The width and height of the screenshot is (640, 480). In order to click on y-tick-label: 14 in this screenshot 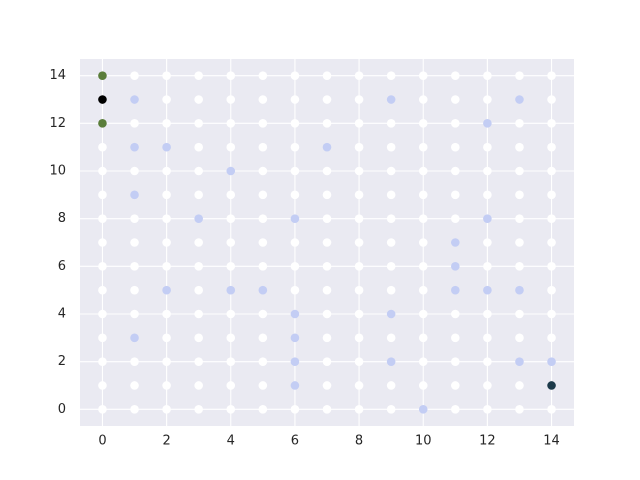, I will do `click(57, 75)`.